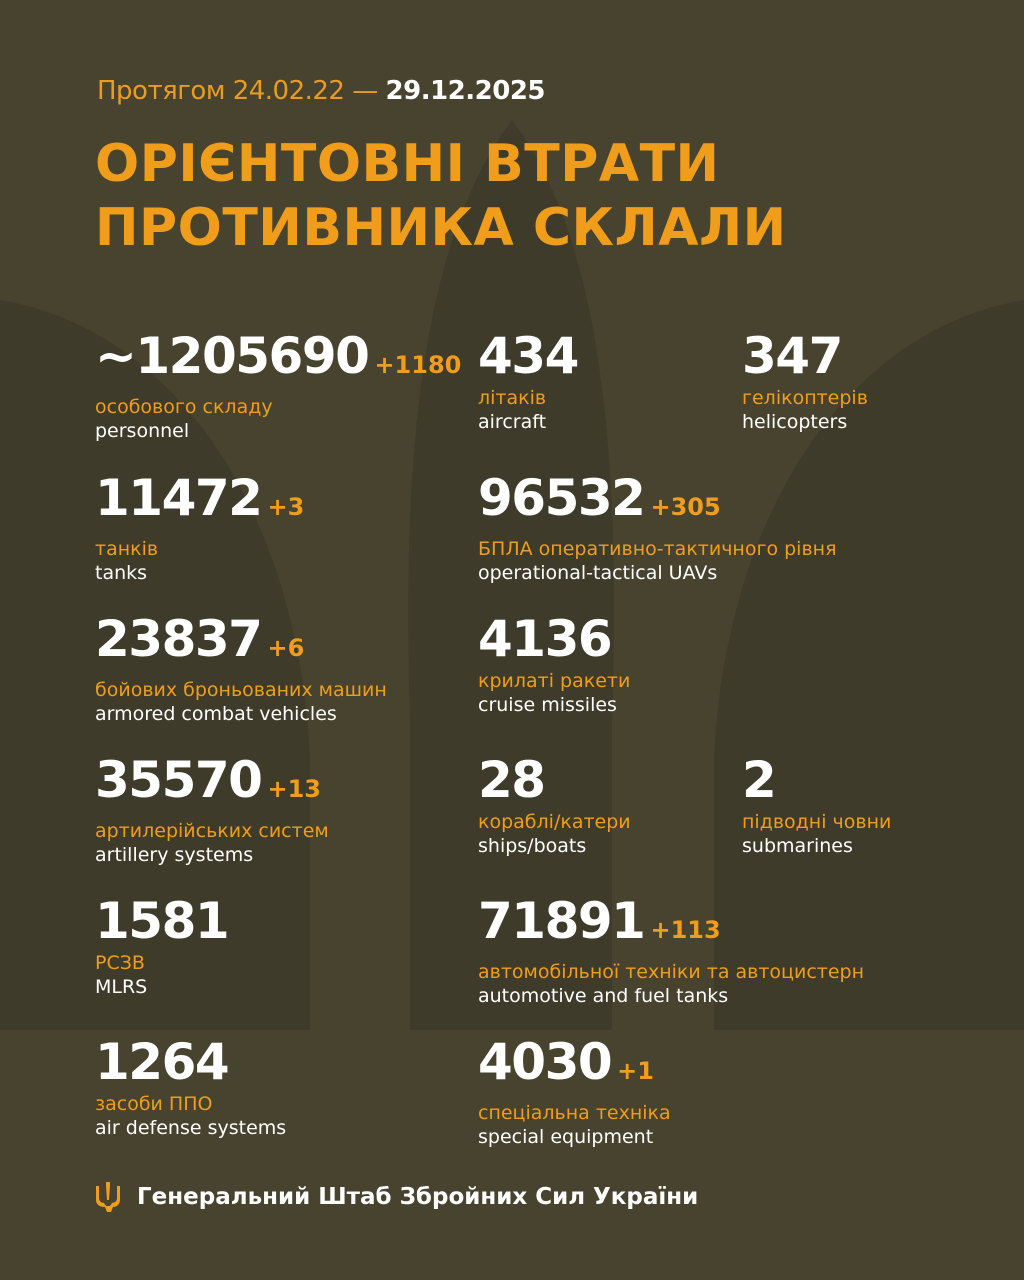 The image size is (1024, 1280). Describe the element at coordinates (441, 196) in the screenshot. I see `page-title: ОРІЄНТОВНІ ВТРАТИ ПРОТИВНИКА СКЛАЛИ` at that location.